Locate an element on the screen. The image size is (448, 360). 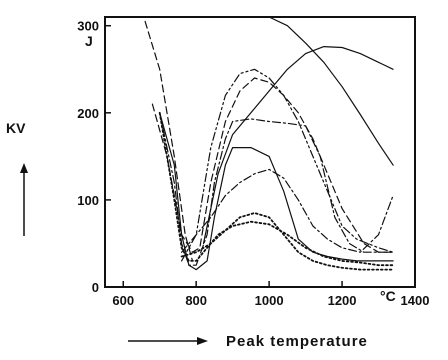
y-tick-label: 200 is located at coordinates (88, 113).